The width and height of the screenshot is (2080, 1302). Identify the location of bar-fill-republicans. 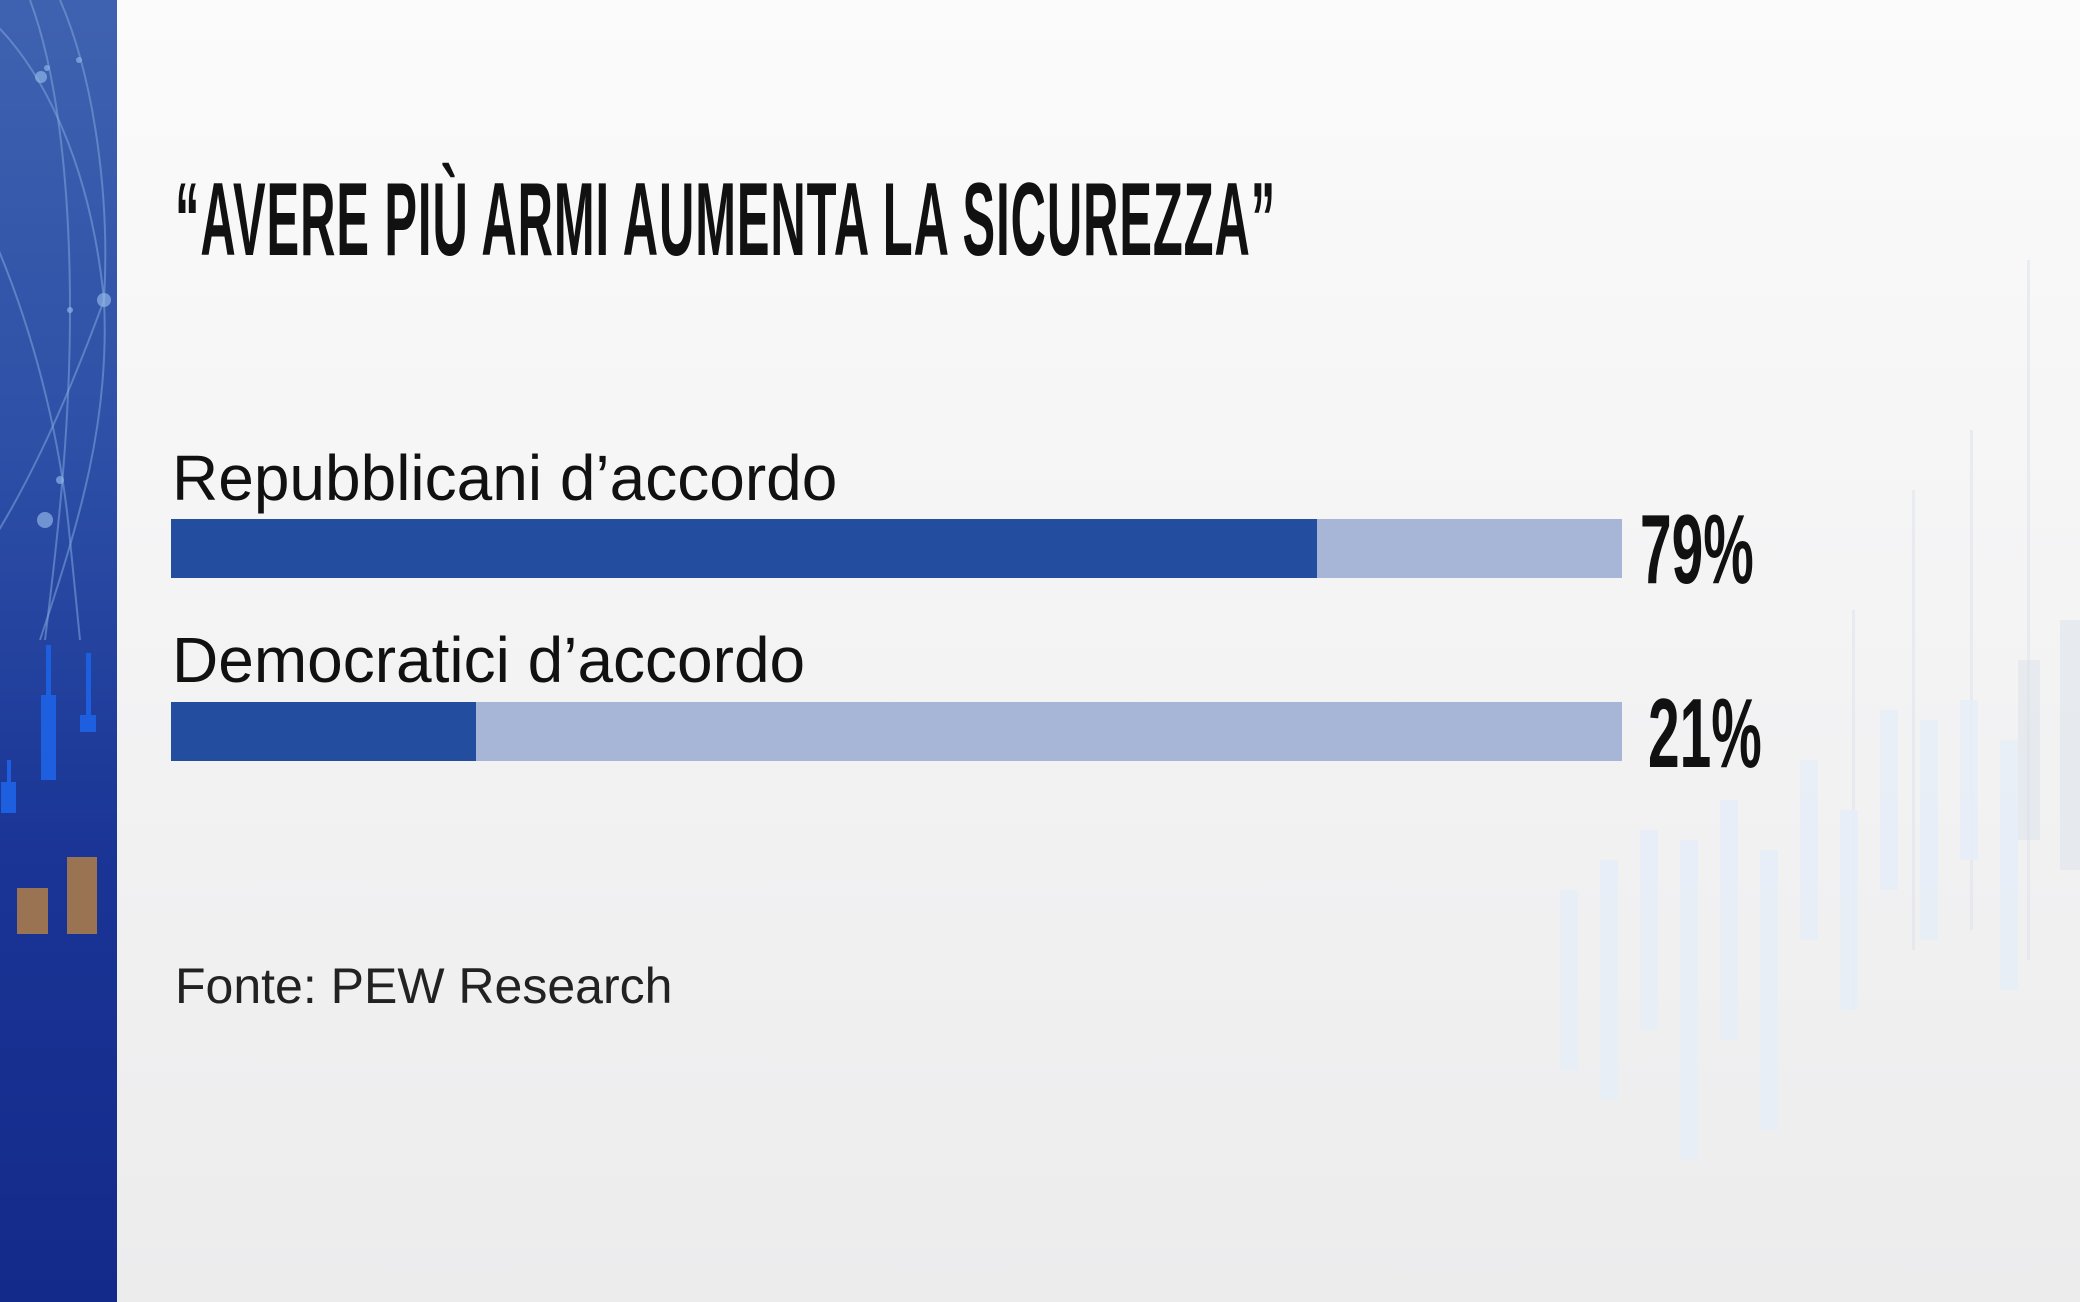
(744, 548).